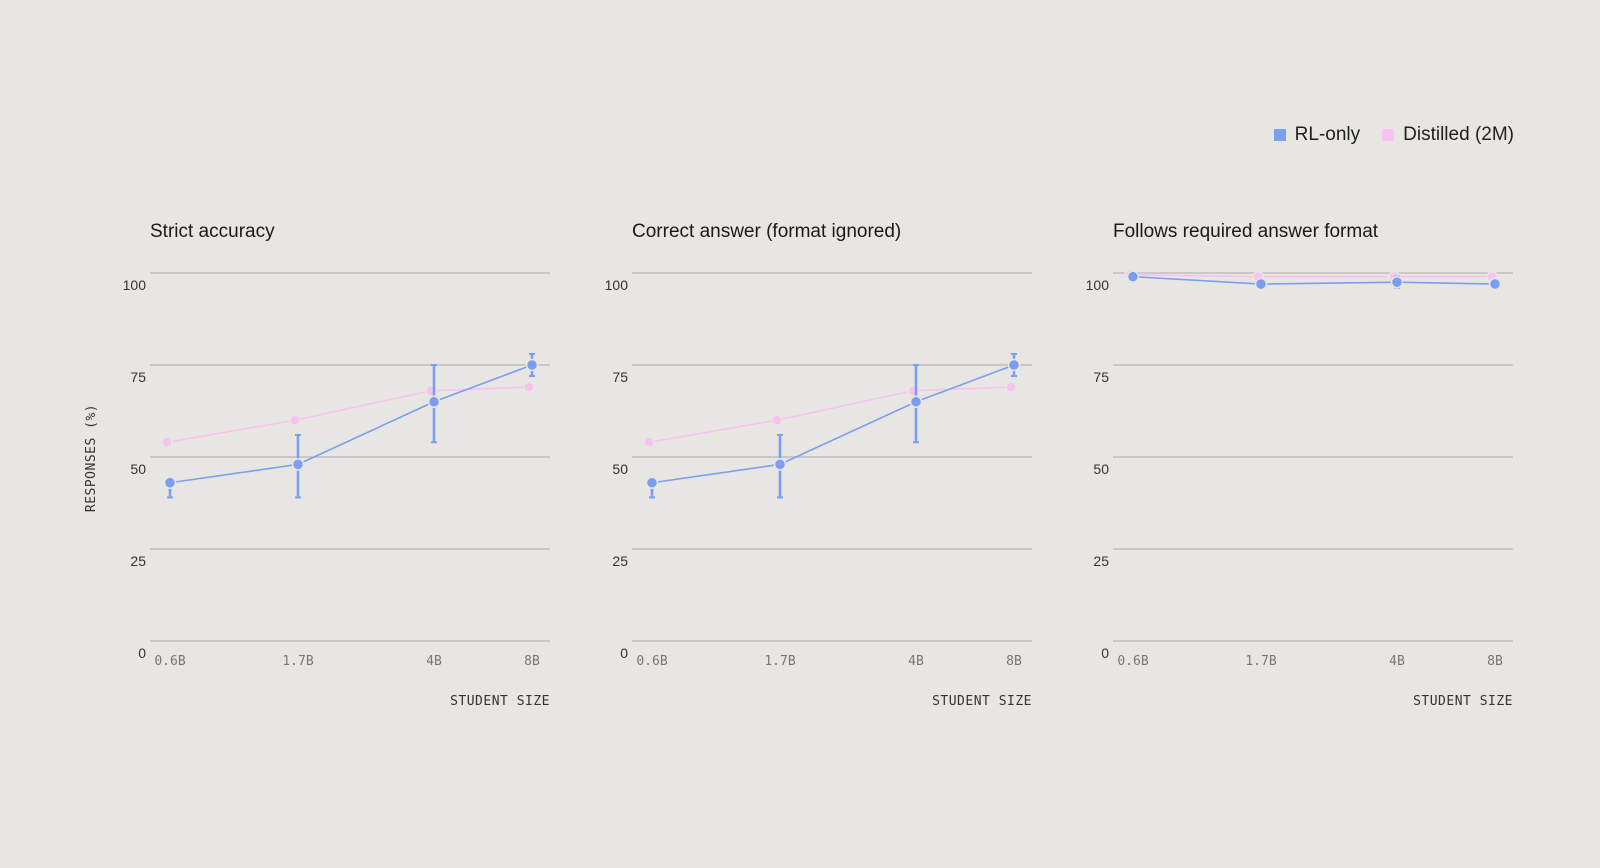 The image size is (1600, 868). Describe the element at coordinates (1246, 231) in the screenshot. I see `panel-title: Follows required answer format` at that location.